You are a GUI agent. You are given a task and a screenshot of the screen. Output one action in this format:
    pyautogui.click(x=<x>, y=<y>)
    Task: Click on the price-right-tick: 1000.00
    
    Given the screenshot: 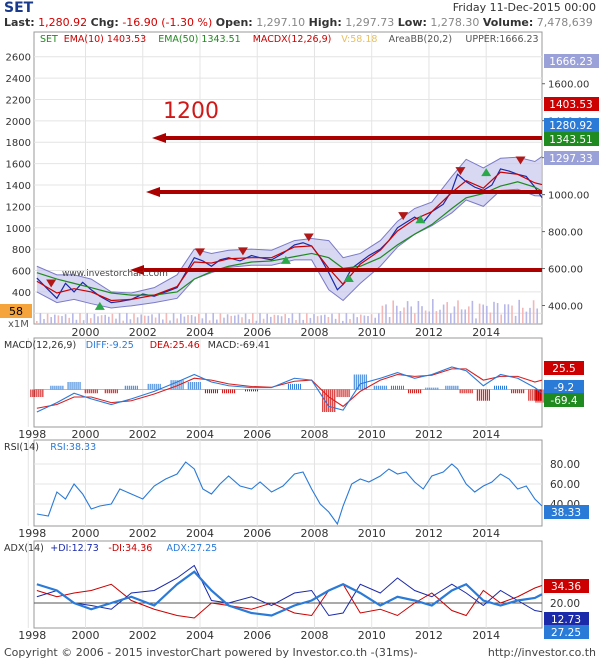 What is the action you would take?
    pyautogui.click(x=568, y=196)
    